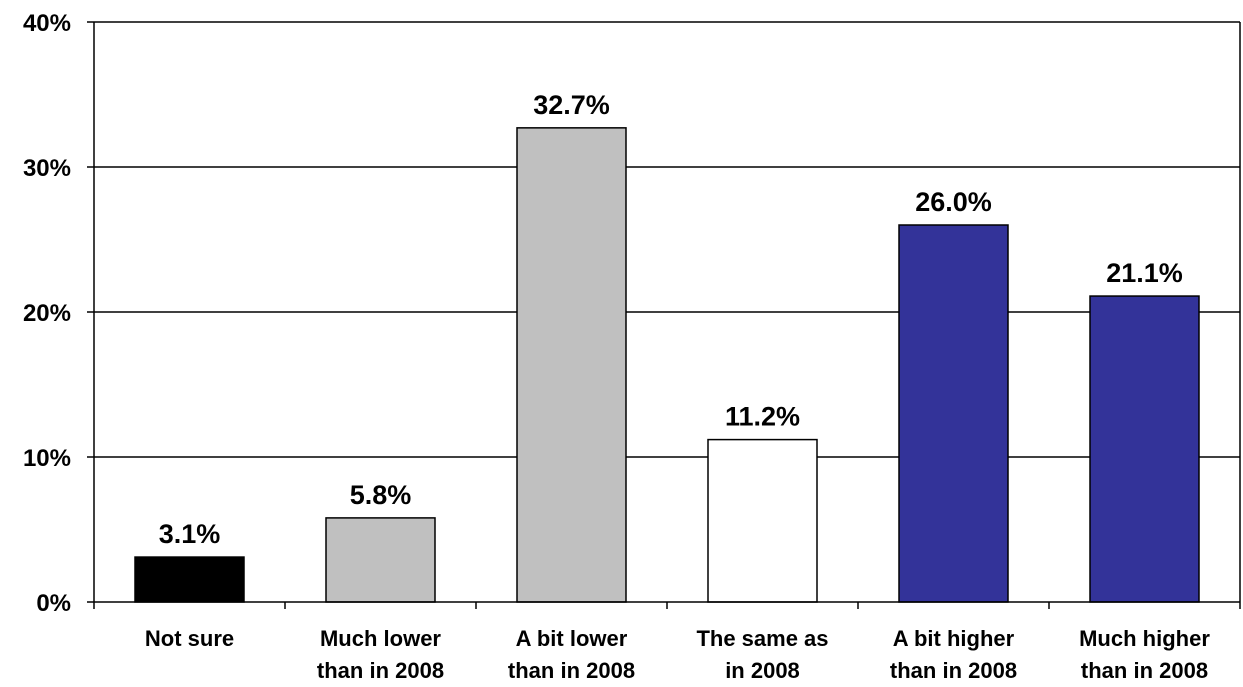 The width and height of the screenshot is (1243, 687). What do you see at coordinates (571, 105) in the screenshot?
I see `data-label: 32.7%` at bounding box center [571, 105].